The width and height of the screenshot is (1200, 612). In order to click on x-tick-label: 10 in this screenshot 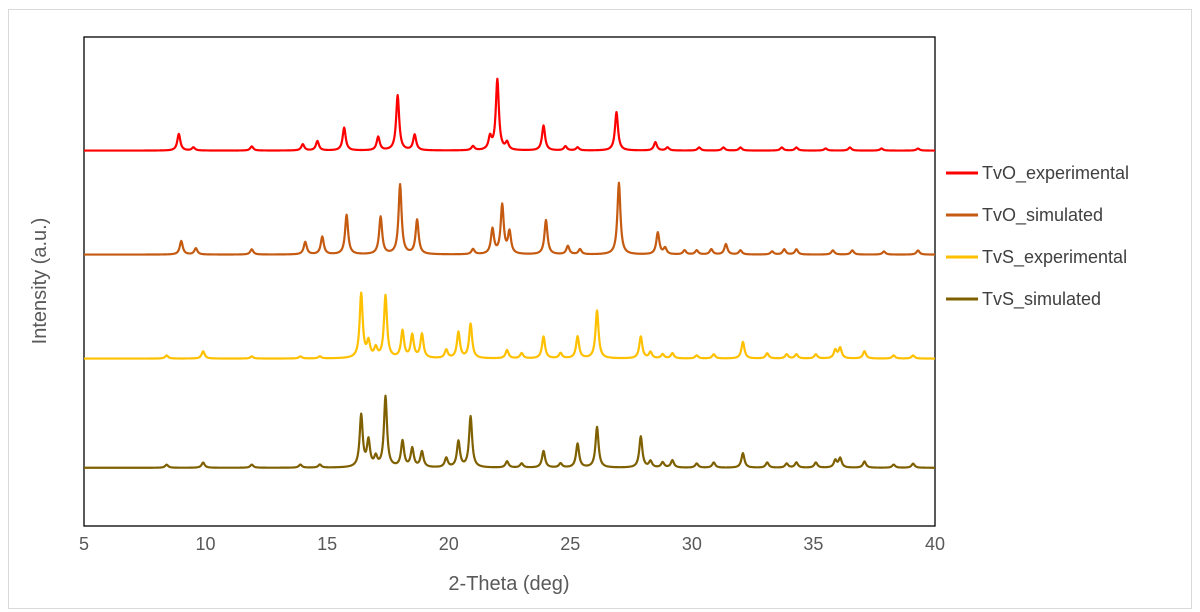, I will do `click(206, 544)`.